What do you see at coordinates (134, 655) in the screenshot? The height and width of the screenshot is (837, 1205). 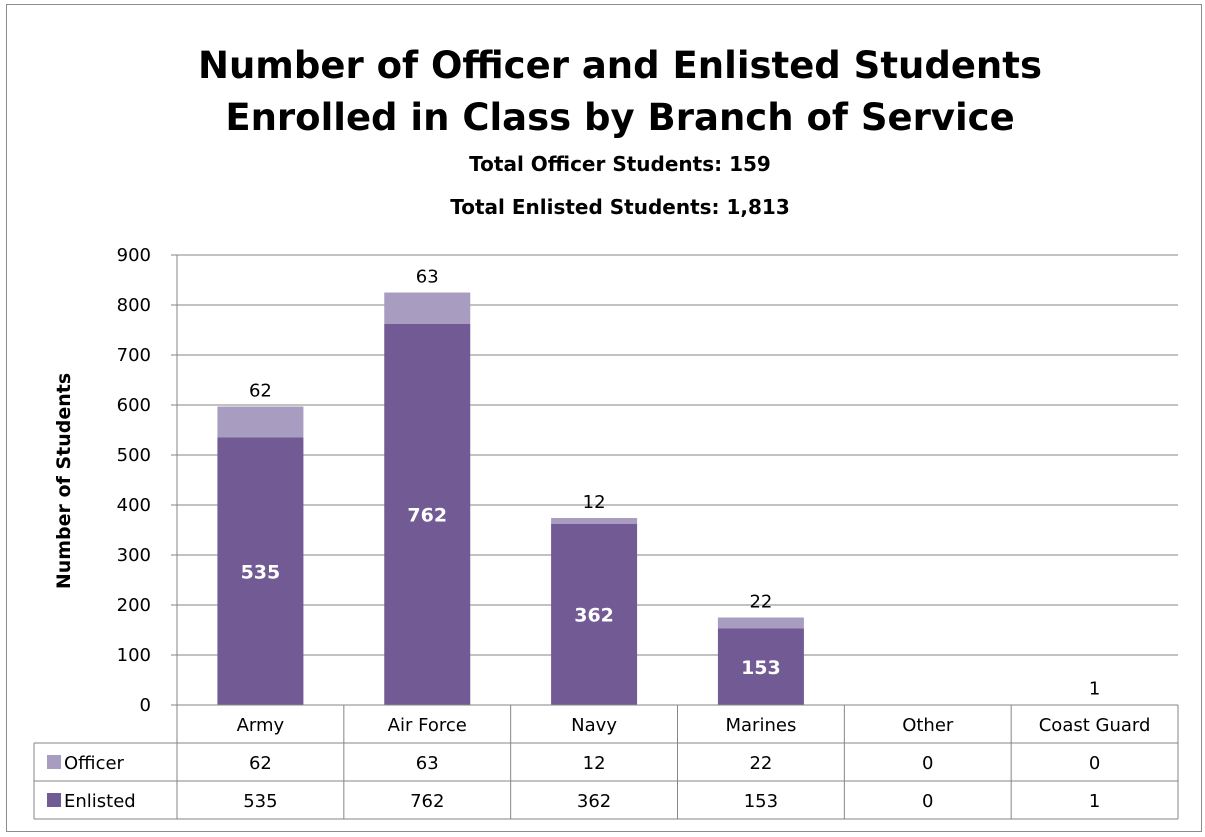 I see `y-tick-label: 100` at bounding box center [134, 655].